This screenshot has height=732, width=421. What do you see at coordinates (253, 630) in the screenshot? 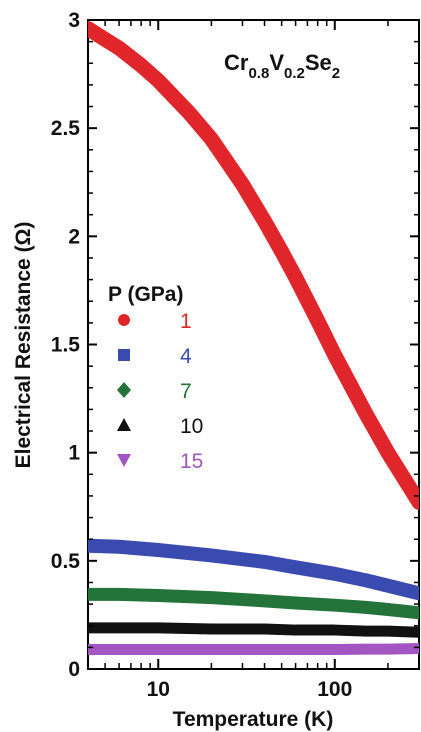
I see `series-line-10-gpa` at bounding box center [253, 630].